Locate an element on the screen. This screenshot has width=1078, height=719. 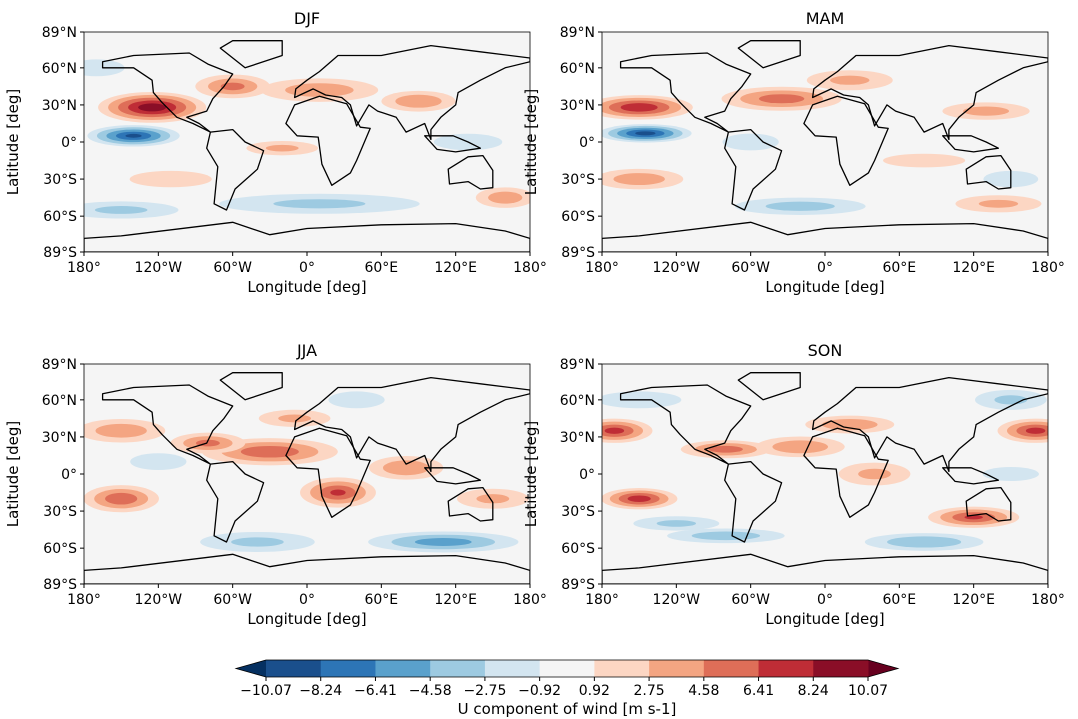
colorbar-label: U component of wind [m s-1] is located at coordinates (567, 709).